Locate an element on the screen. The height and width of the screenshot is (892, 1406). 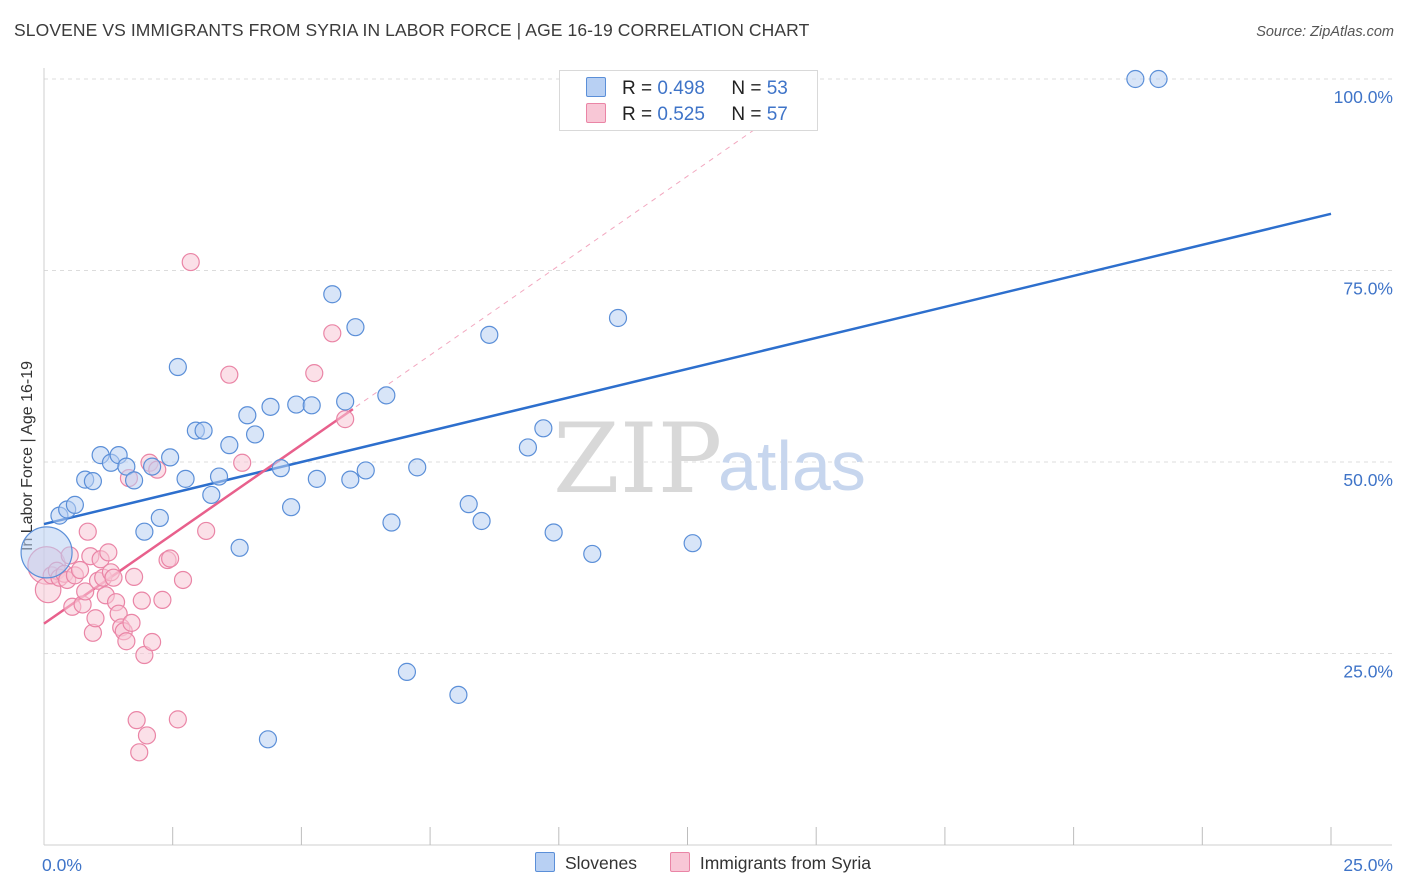
legend-item-syria: Immigrants from Syria is located at coordinates (770, 863).